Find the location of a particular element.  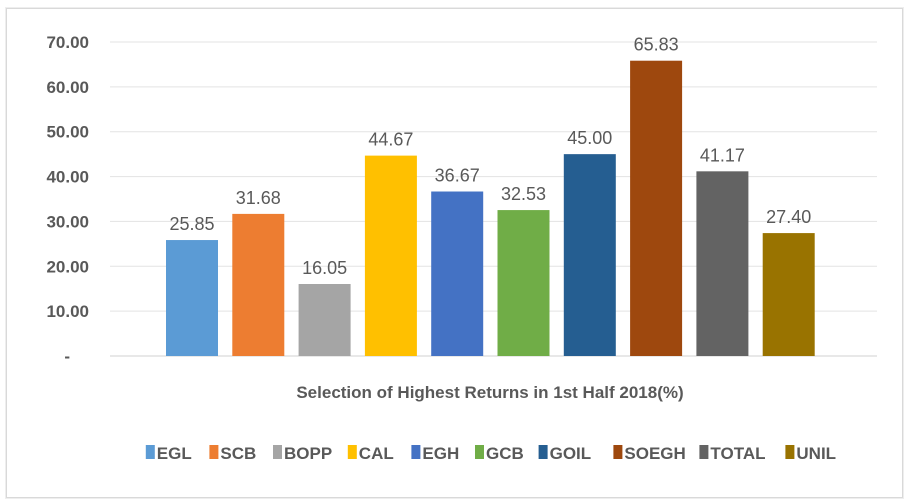

bar-scb is located at coordinates (258, 284).